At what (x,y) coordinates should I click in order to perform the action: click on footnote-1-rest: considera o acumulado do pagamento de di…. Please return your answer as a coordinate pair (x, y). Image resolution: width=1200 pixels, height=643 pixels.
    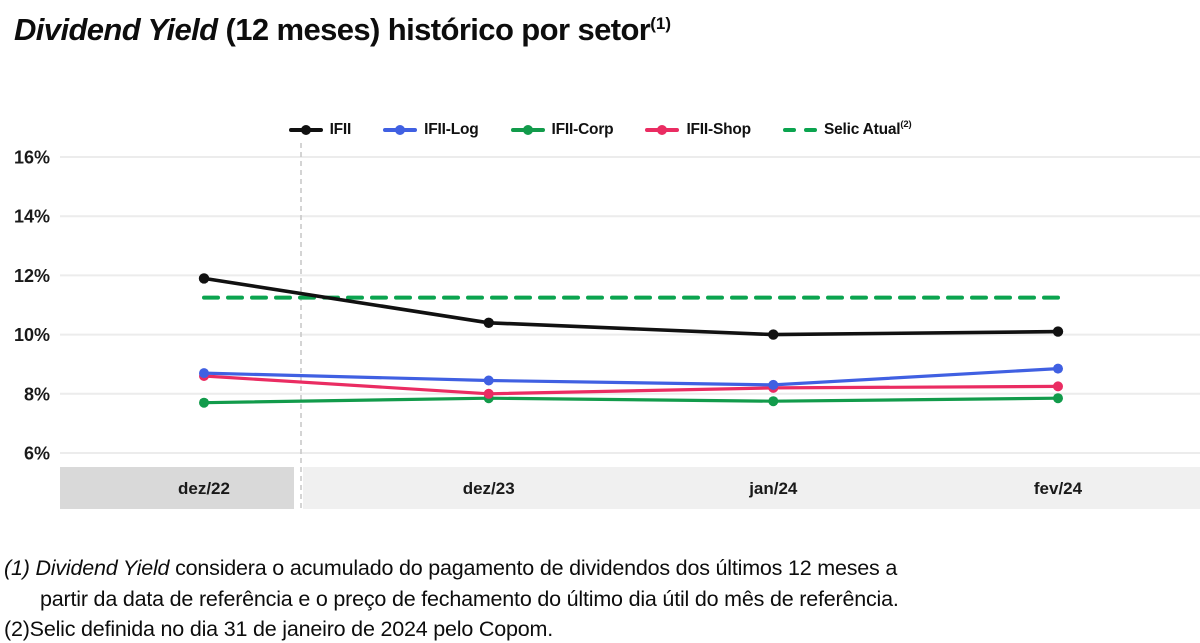
    Looking at the image, I should click on (533, 568).